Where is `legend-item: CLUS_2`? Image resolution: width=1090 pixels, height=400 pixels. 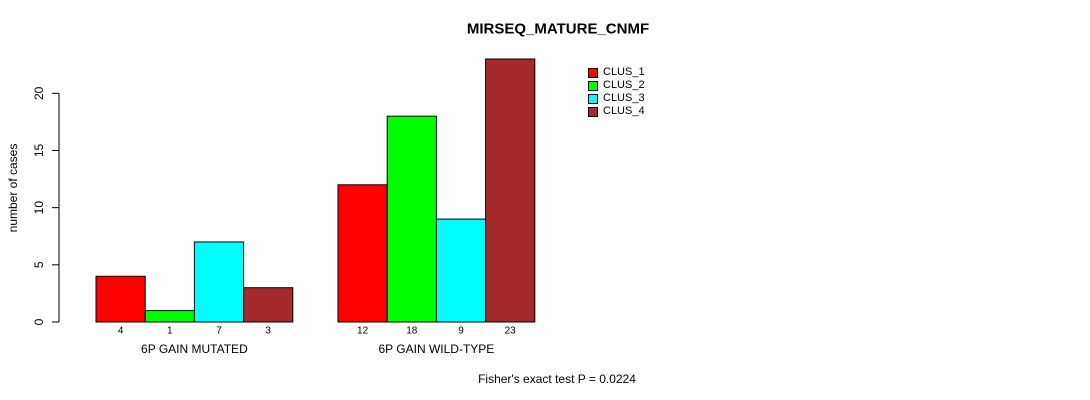
legend-item: CLUS_2 is located at coordinates (616, 85).